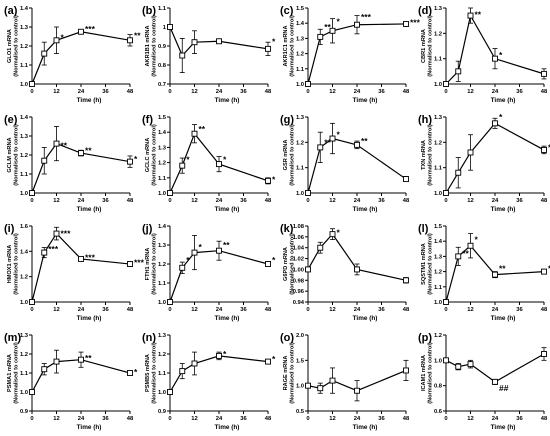 The height and width of the screenshot is (436, 550). I want to click on y-tick-label: 1.4, so click(24, 252).